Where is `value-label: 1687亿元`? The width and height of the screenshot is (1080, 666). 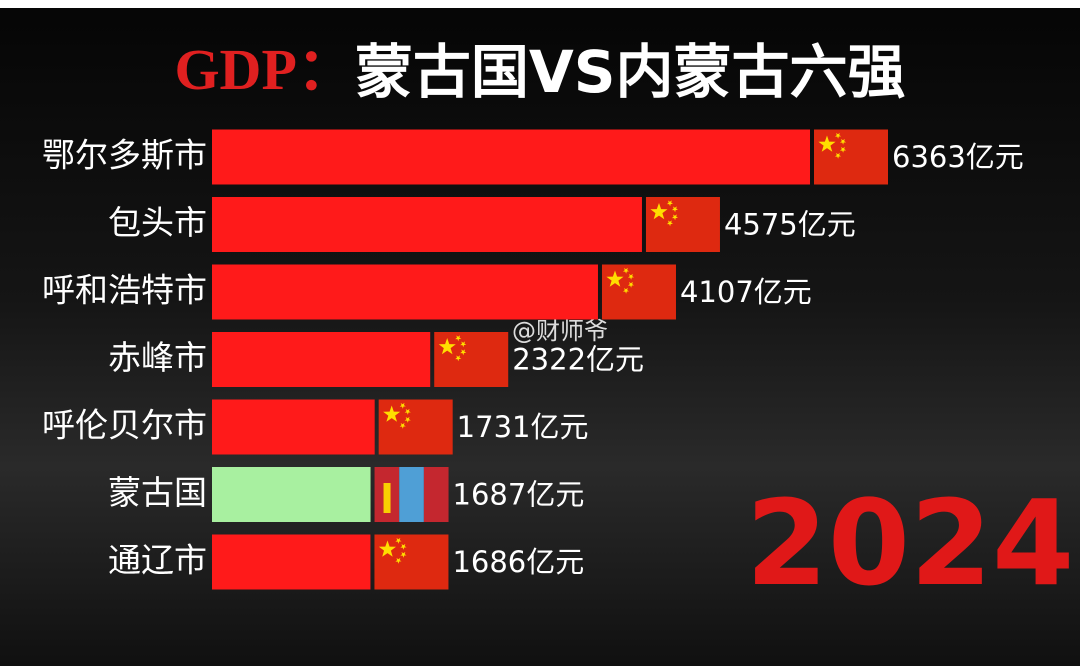 value-label: 1687亿元 is located at coordinates (519, 495).